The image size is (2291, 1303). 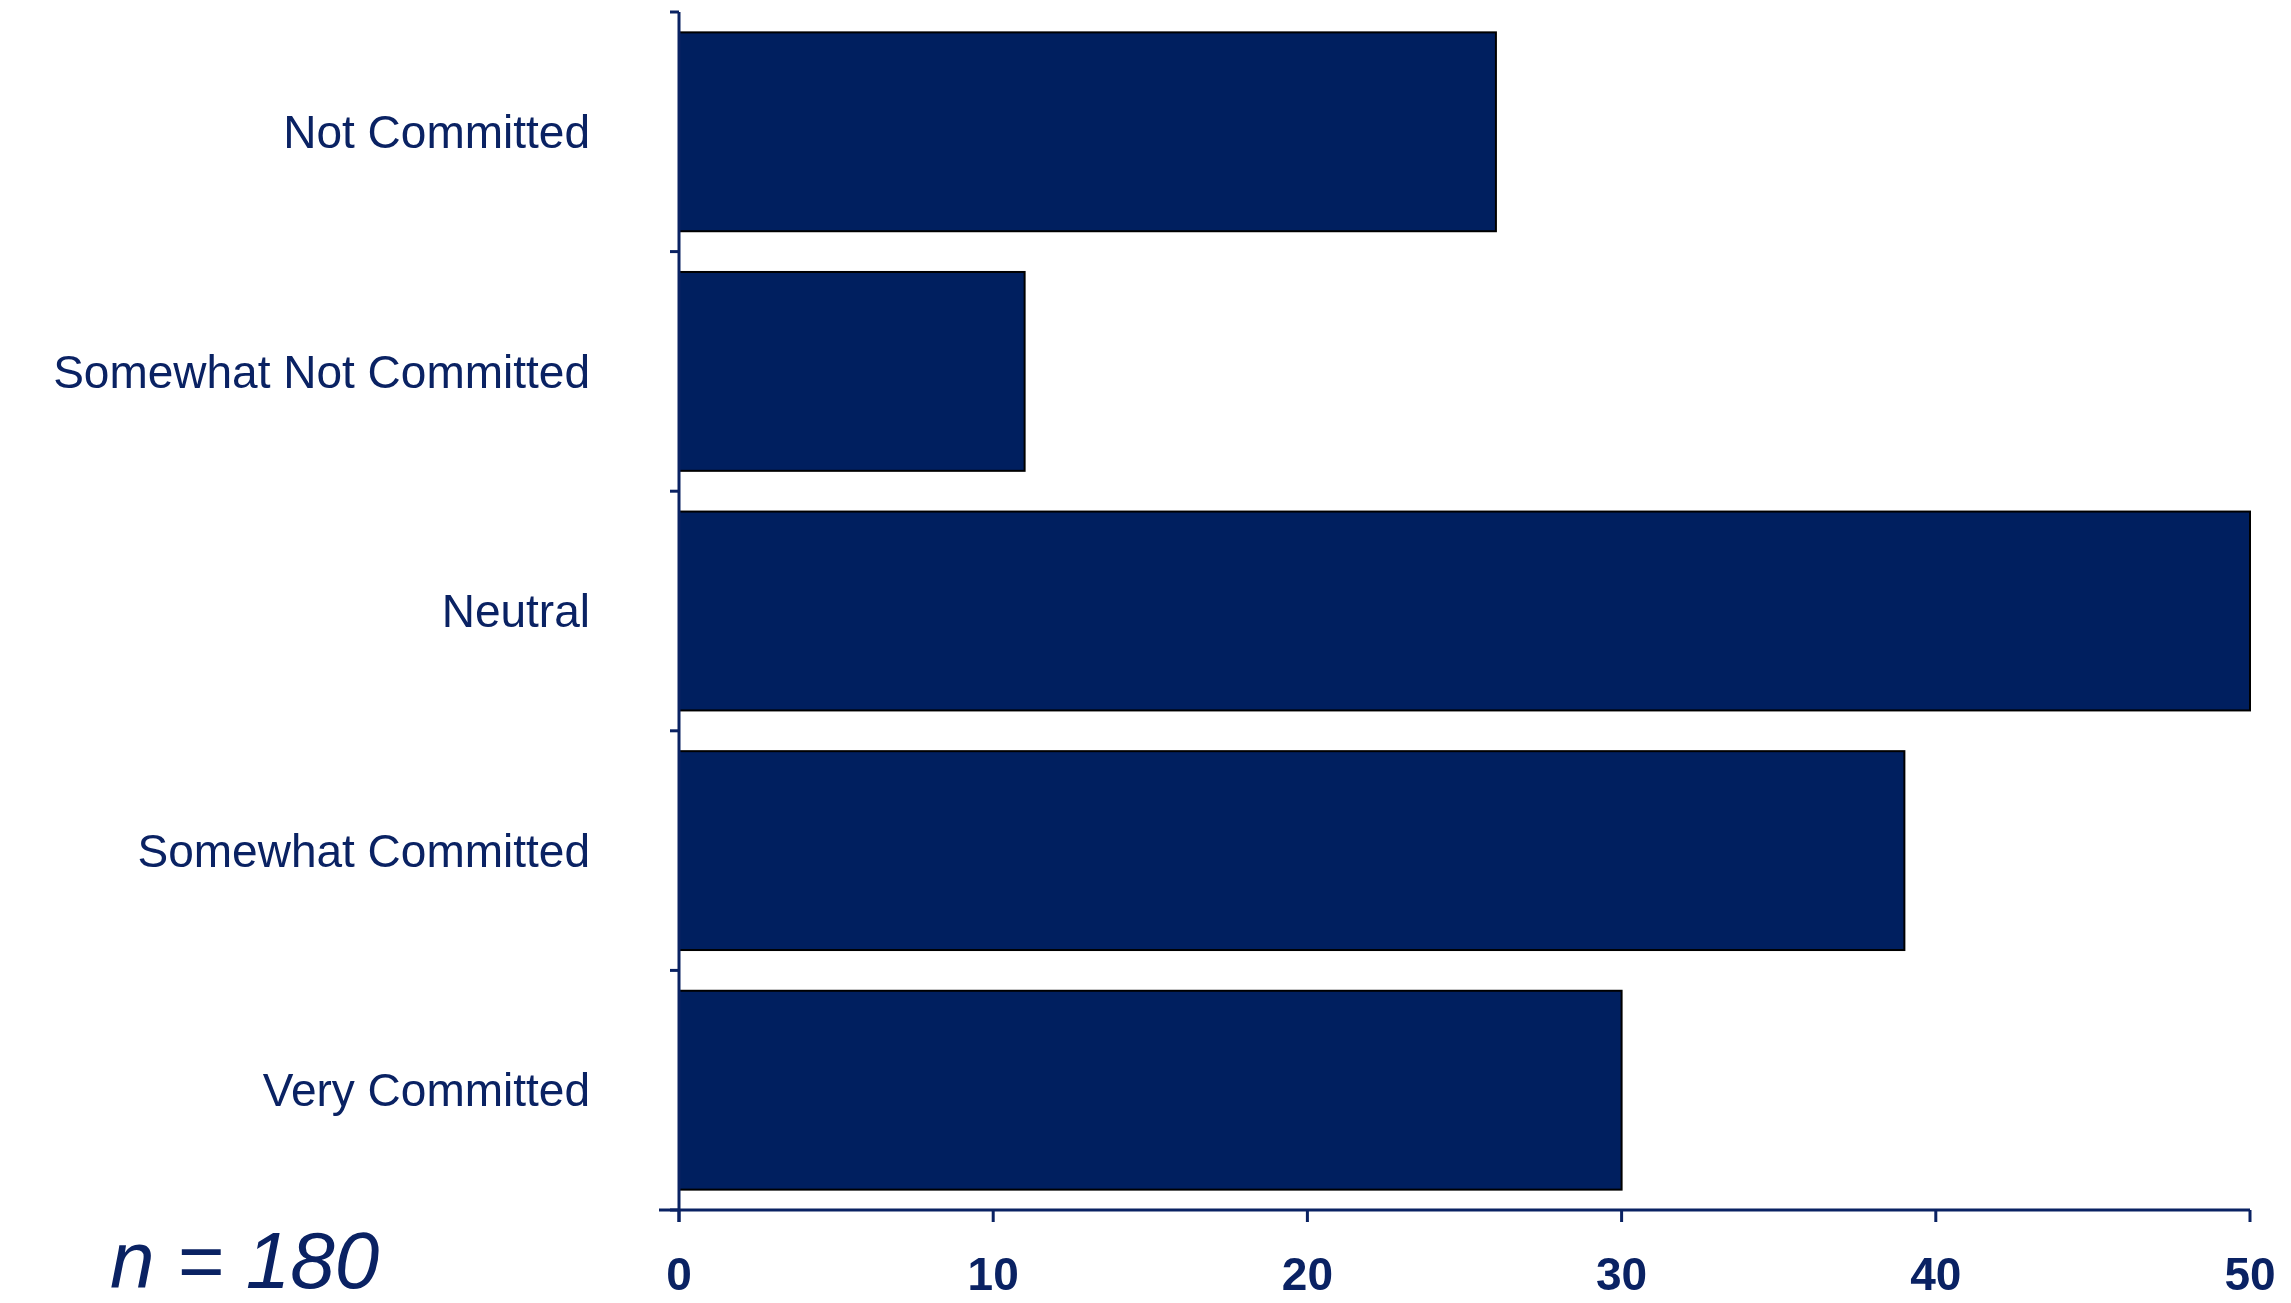 I want to click on y-tick-label: Not Committed, so click(x=436, y=131).